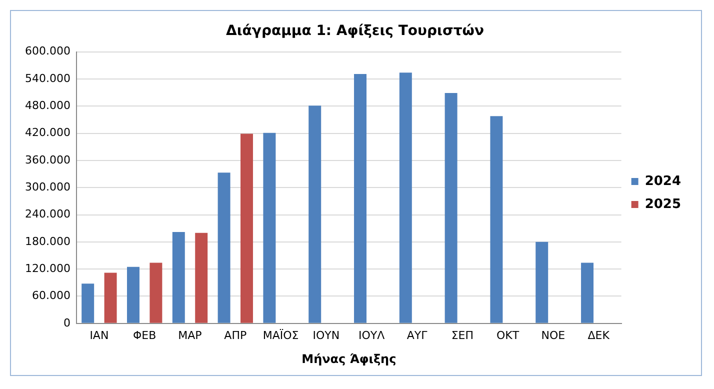  I want to click on y-tick-label: 420.000, so click(47, 133).